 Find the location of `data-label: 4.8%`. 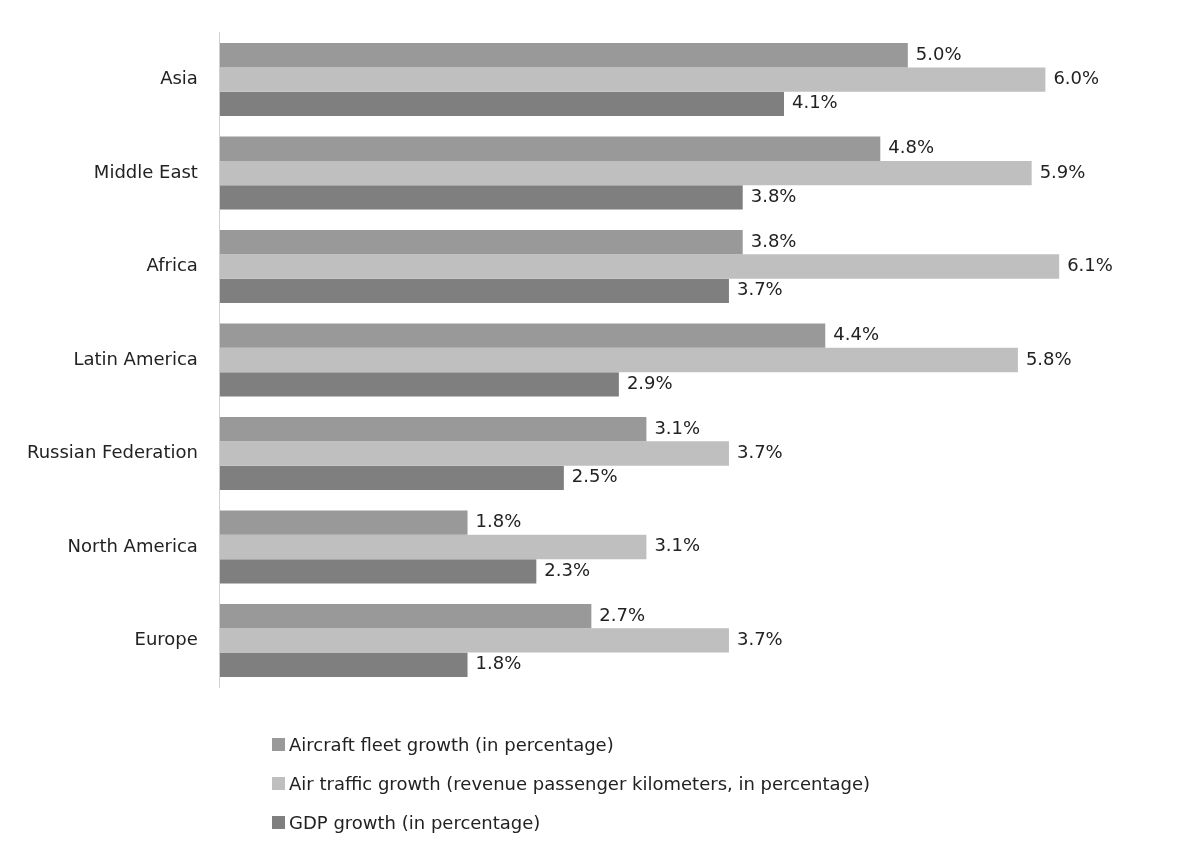

data-label: 4.8% is located at coordinates (911, 147).